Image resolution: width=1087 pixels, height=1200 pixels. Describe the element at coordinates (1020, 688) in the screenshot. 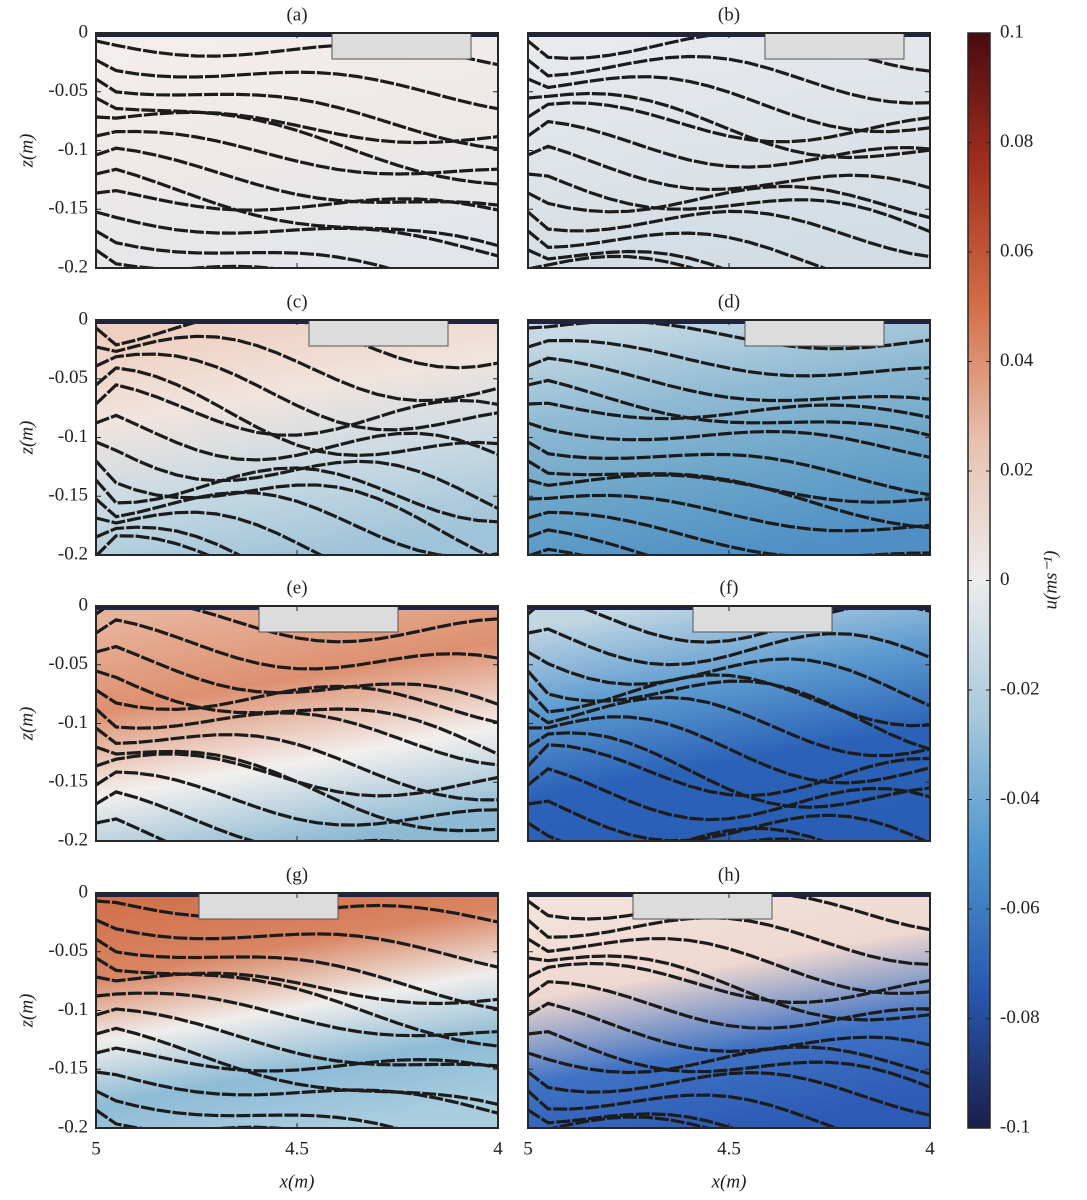

I see `colorbar-tick-label: -0.02` at that location.